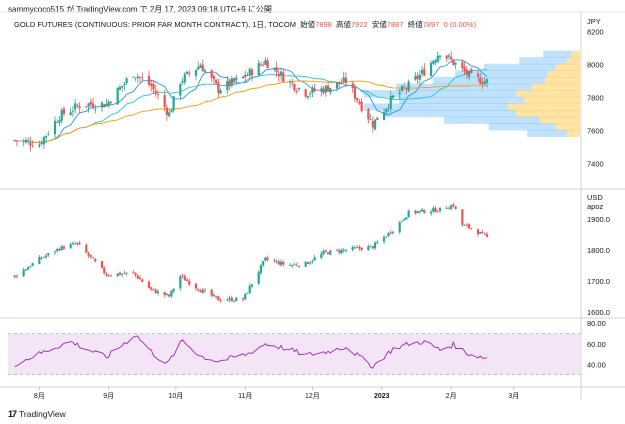 The width and height of the screenshot is (625, 424). What do you see at coordinates (12, 414) in the screenshot?
I see `tradingview-mark-icon: 17` at bounding box center [12, 414].